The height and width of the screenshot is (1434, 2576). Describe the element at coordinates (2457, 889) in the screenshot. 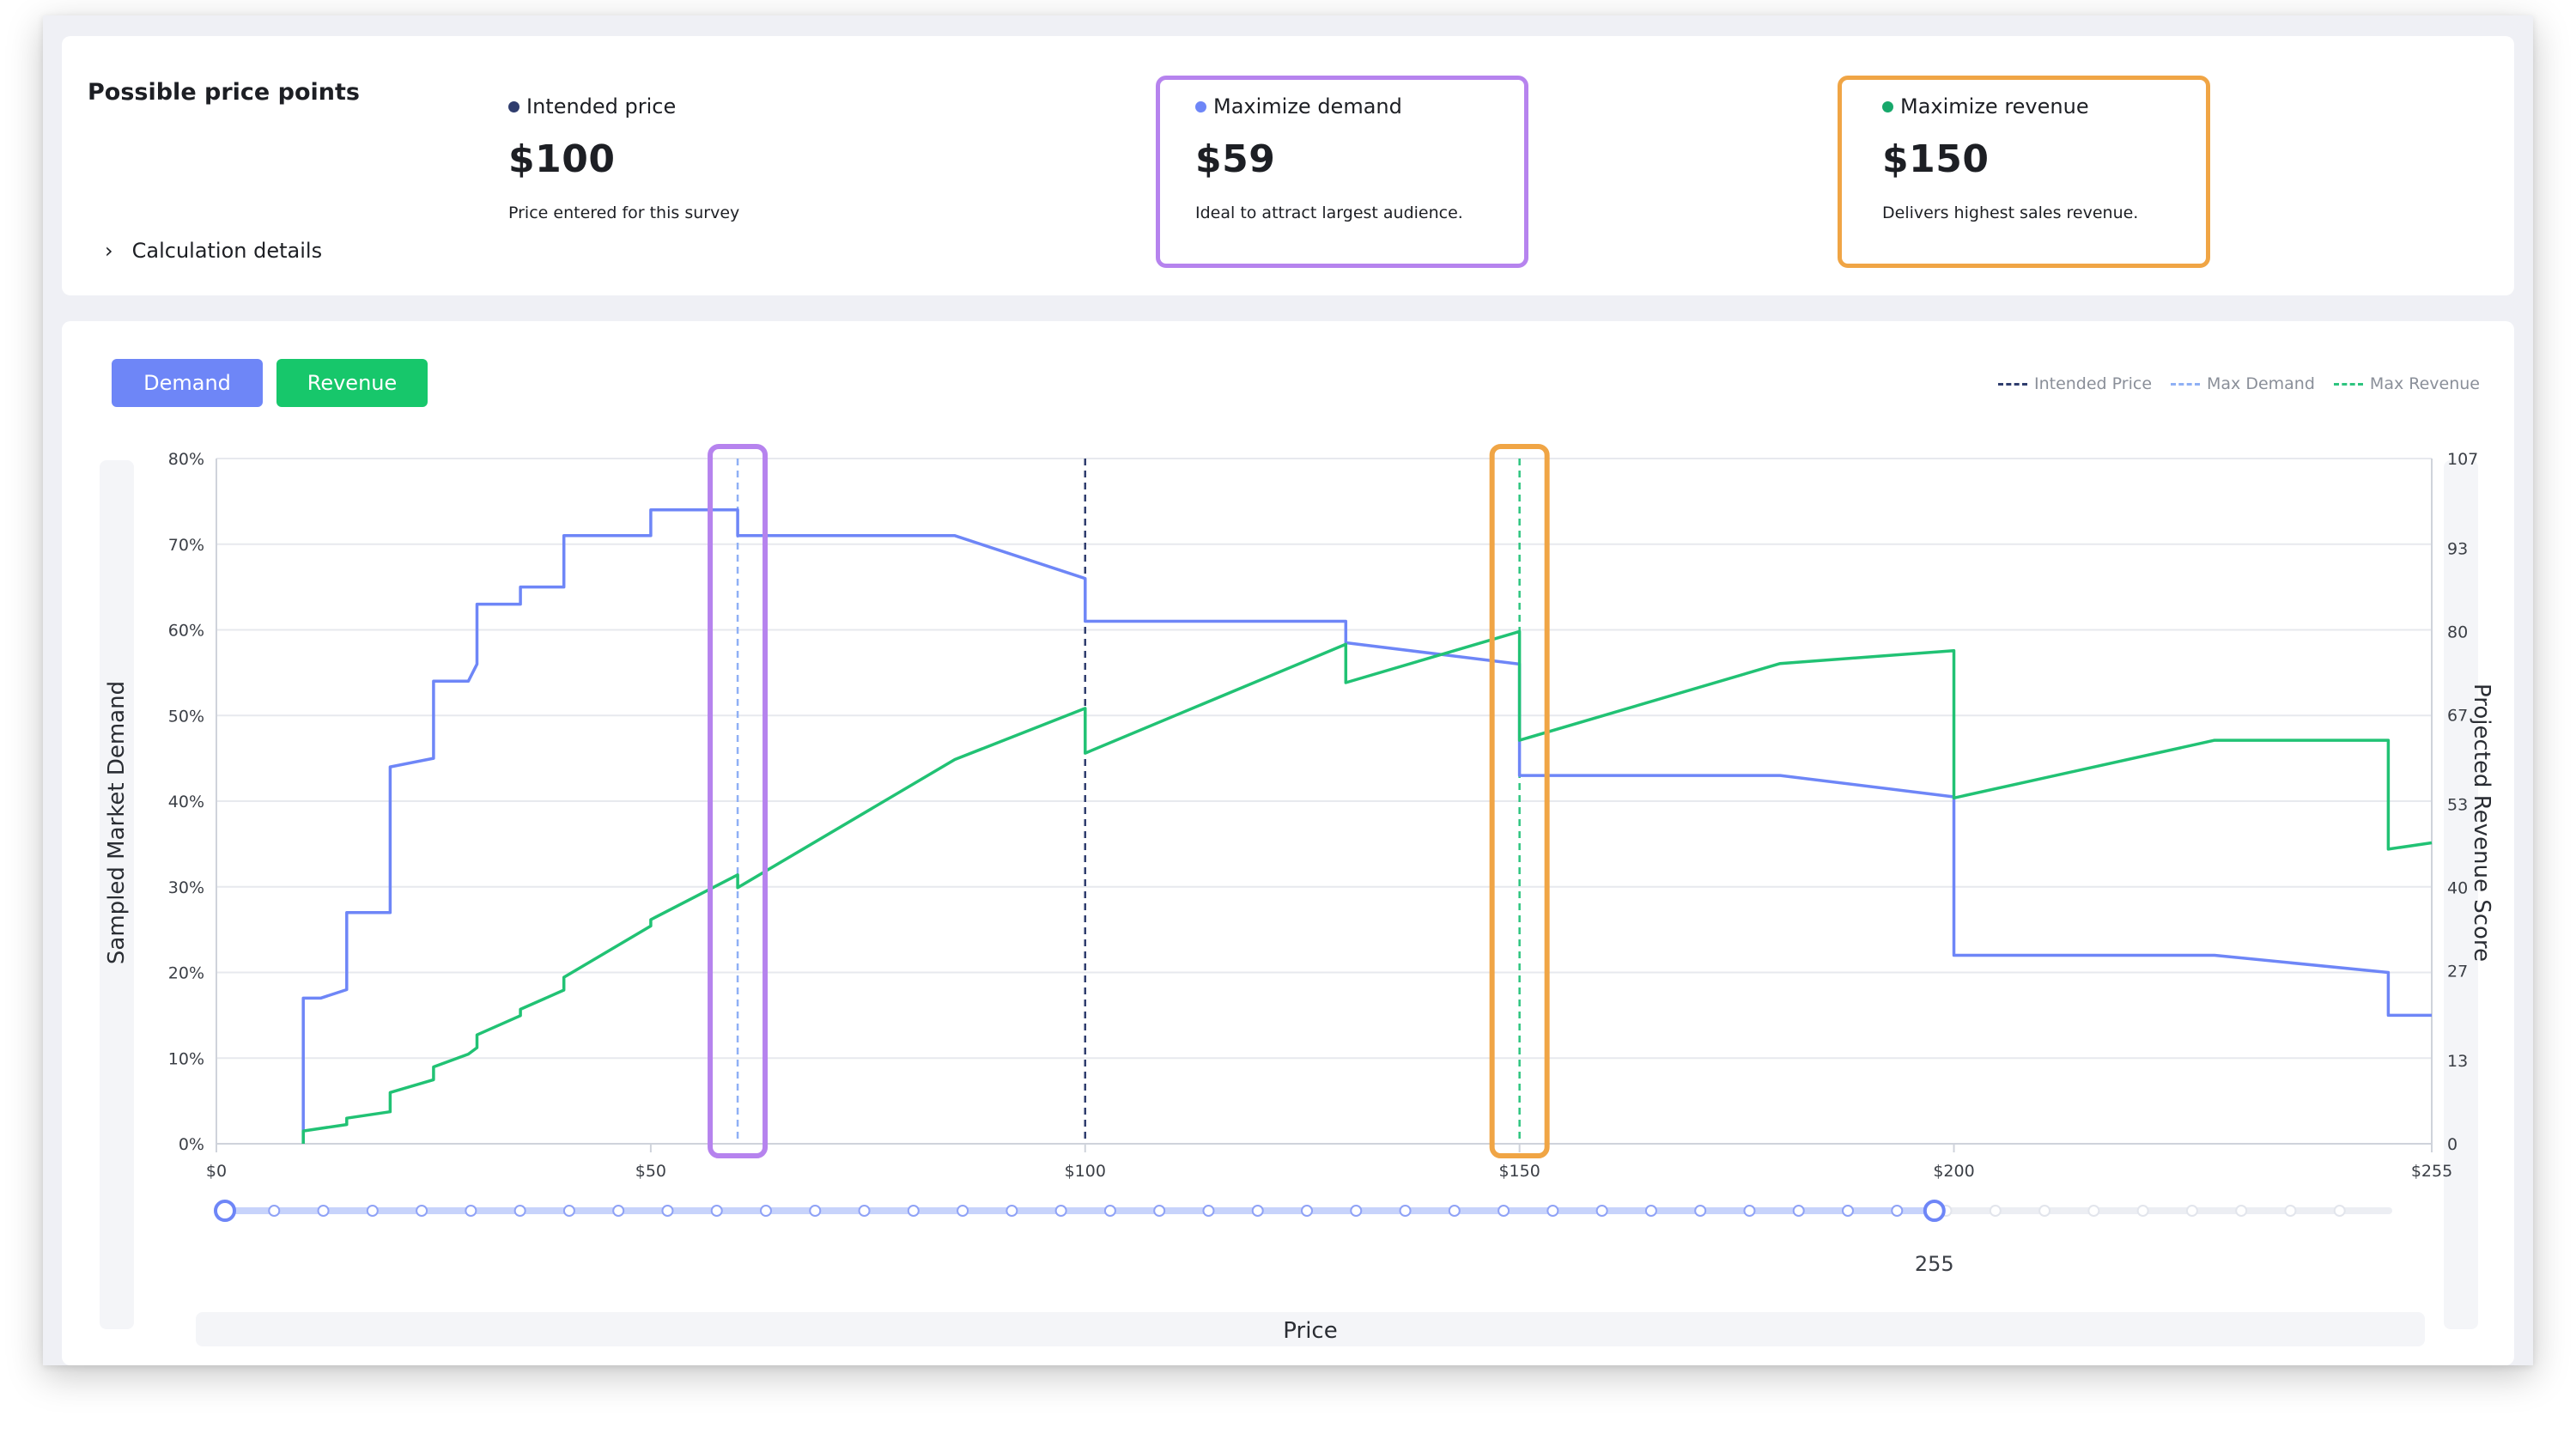

I see `y-right-tick-label: 40` at that location.